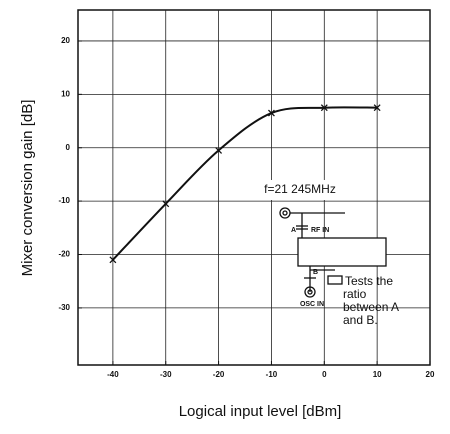 This screenshot has width=450, height=434. I want to click on y-tick-label: -20, so click(64, 254).